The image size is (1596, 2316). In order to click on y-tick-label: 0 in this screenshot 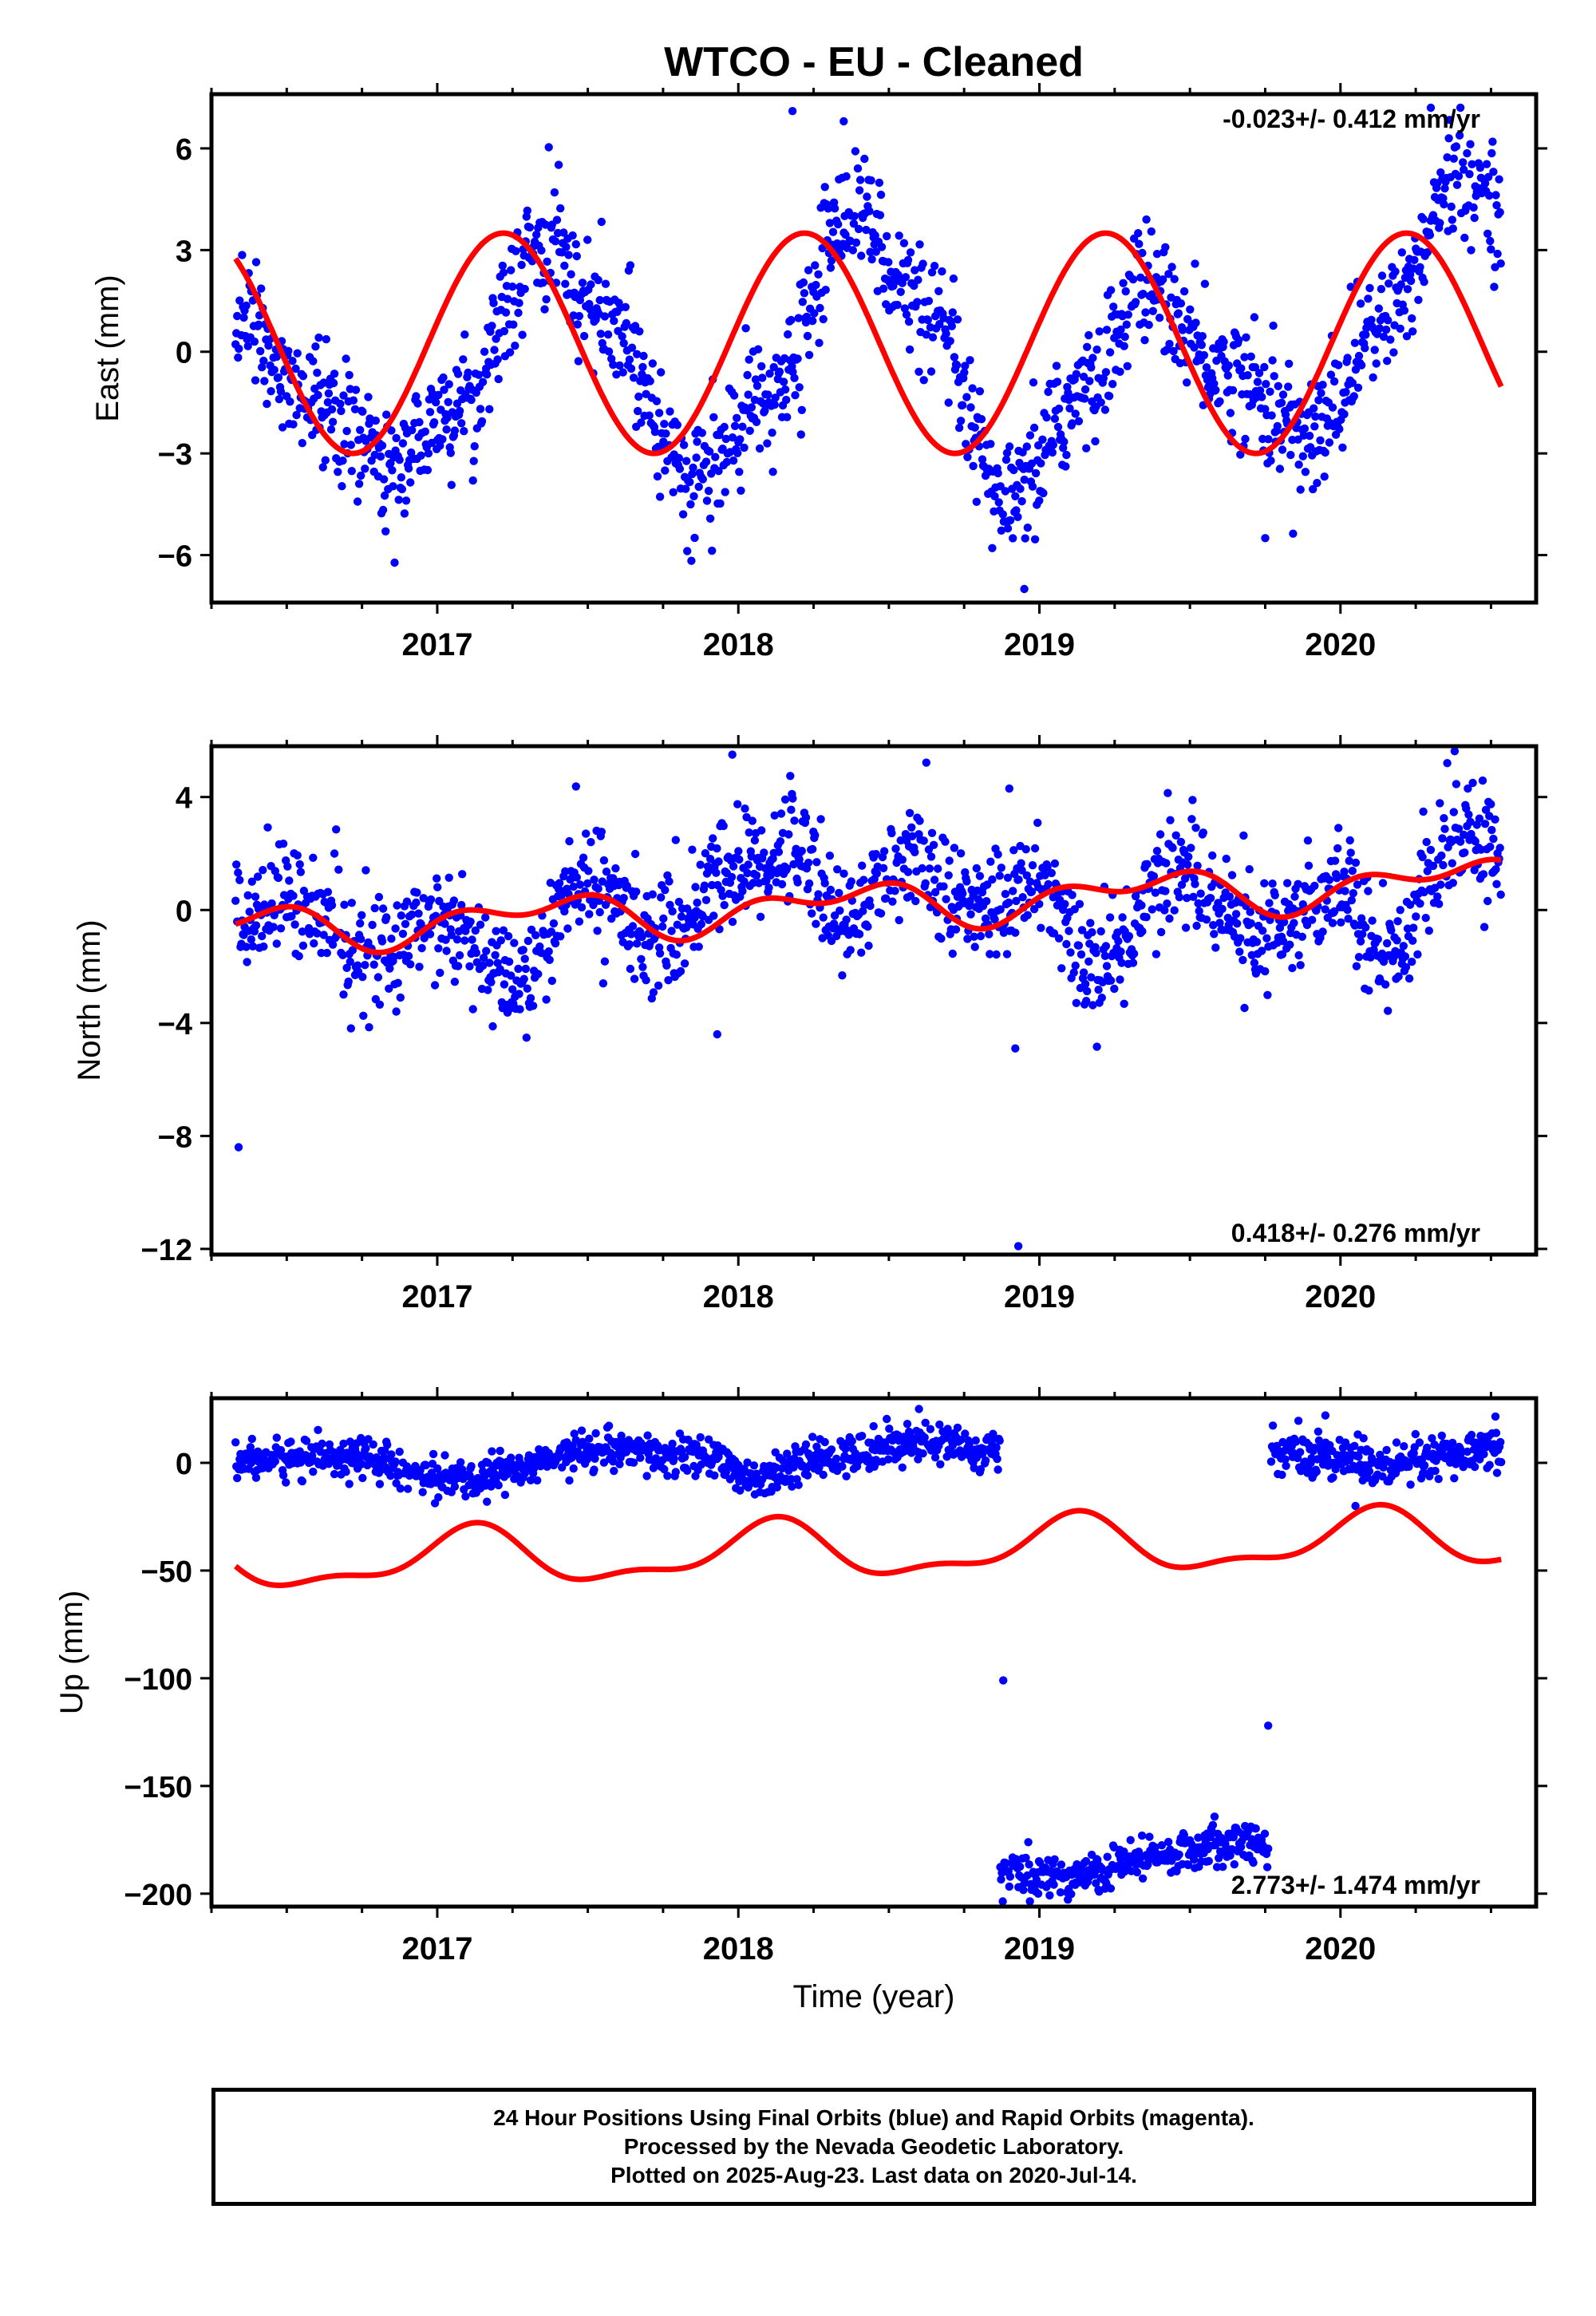, I will do `click(184, 911)`.